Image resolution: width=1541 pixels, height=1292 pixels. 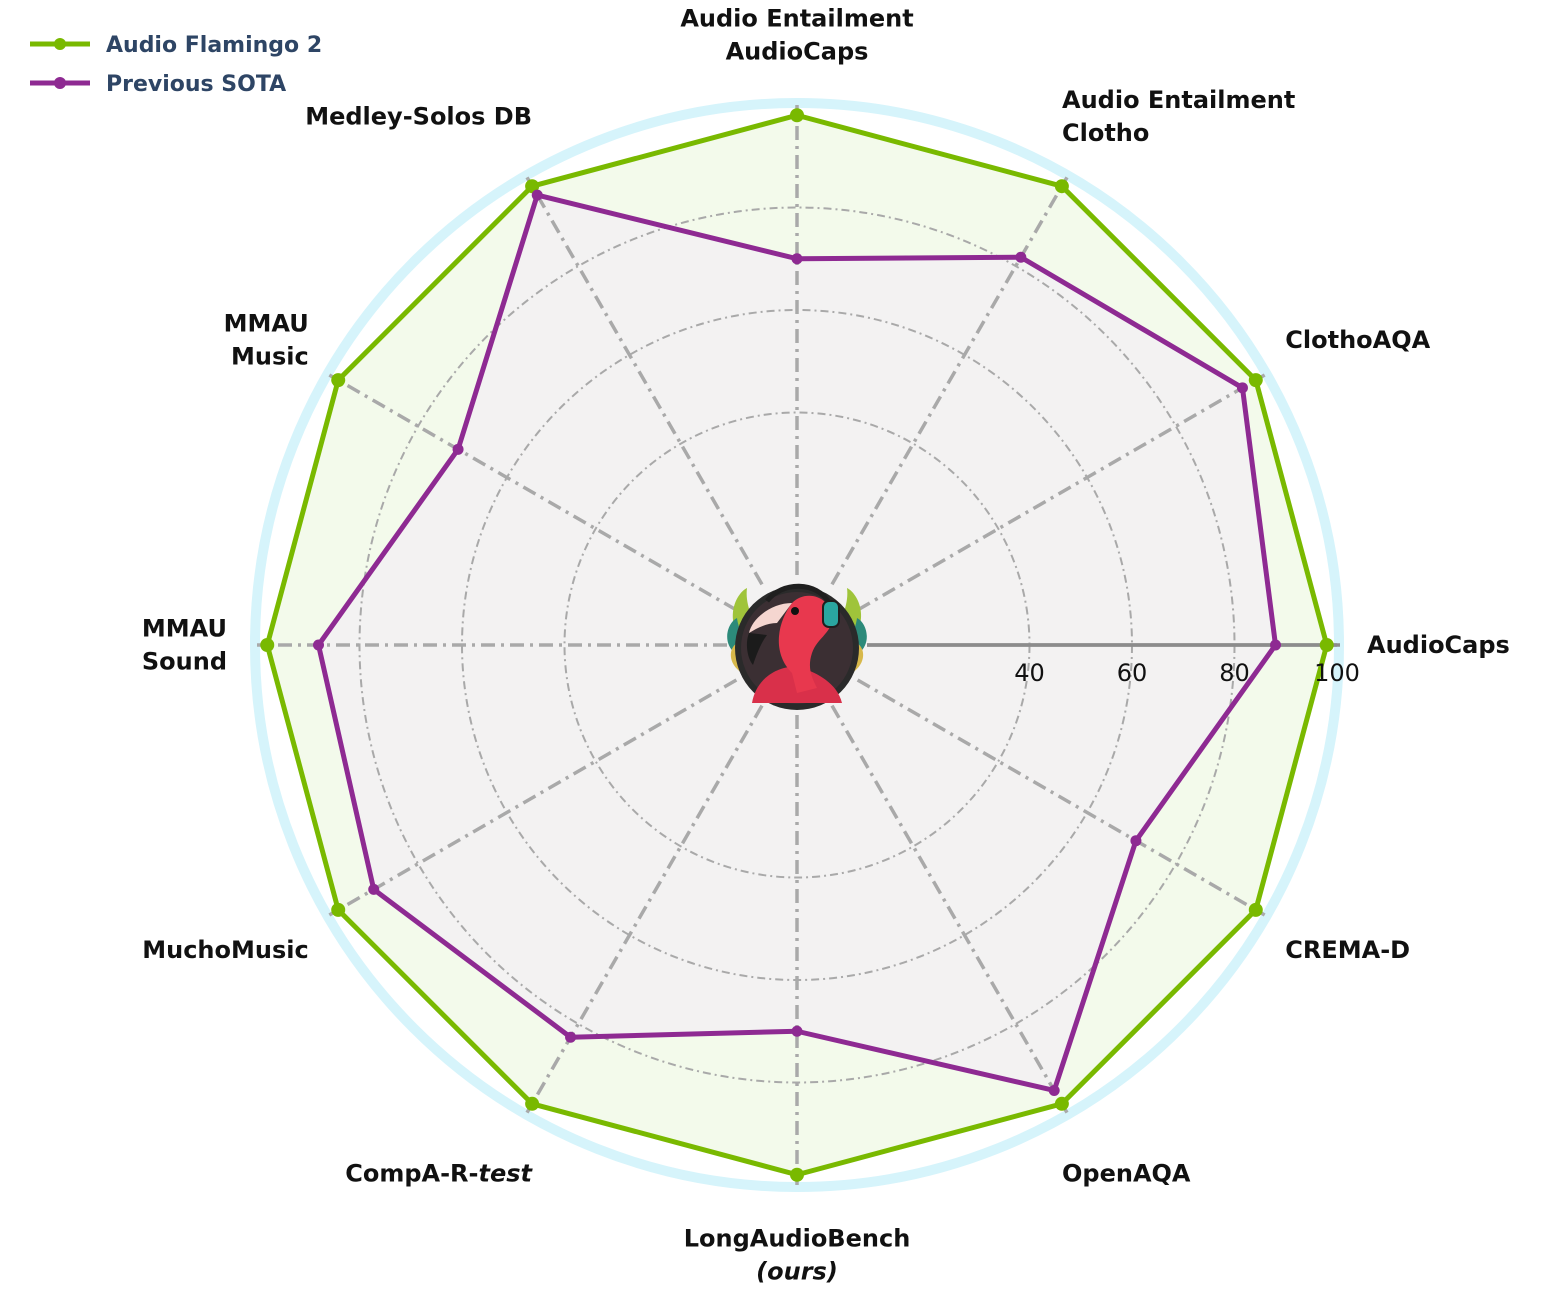 What do you see at coordinates (1275, 645) in the screenshot?
I see `series-1-point-audiocaps` at bounding box center [1275, 645].